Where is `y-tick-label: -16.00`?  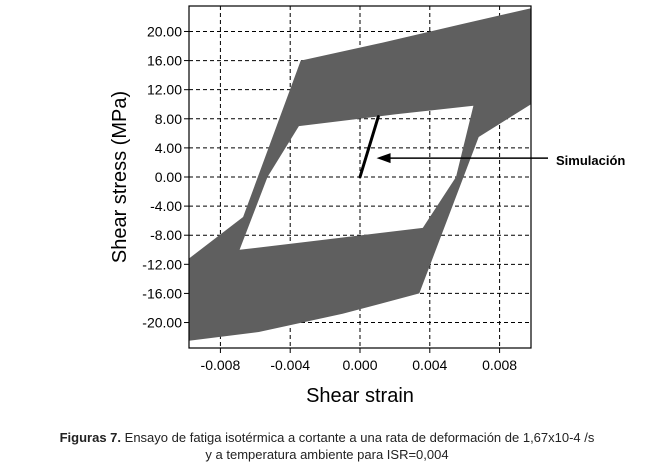 y-tick-label: -16.00 is located at coordinates (162, 293).